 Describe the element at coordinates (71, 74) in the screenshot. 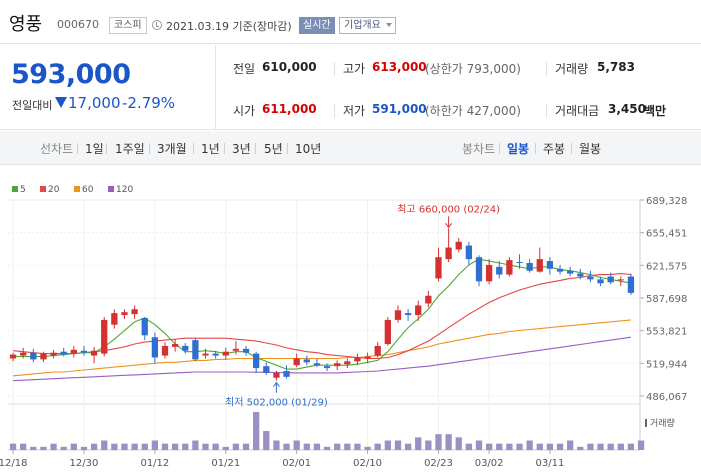

I see `current-price: 593,000` at that location.